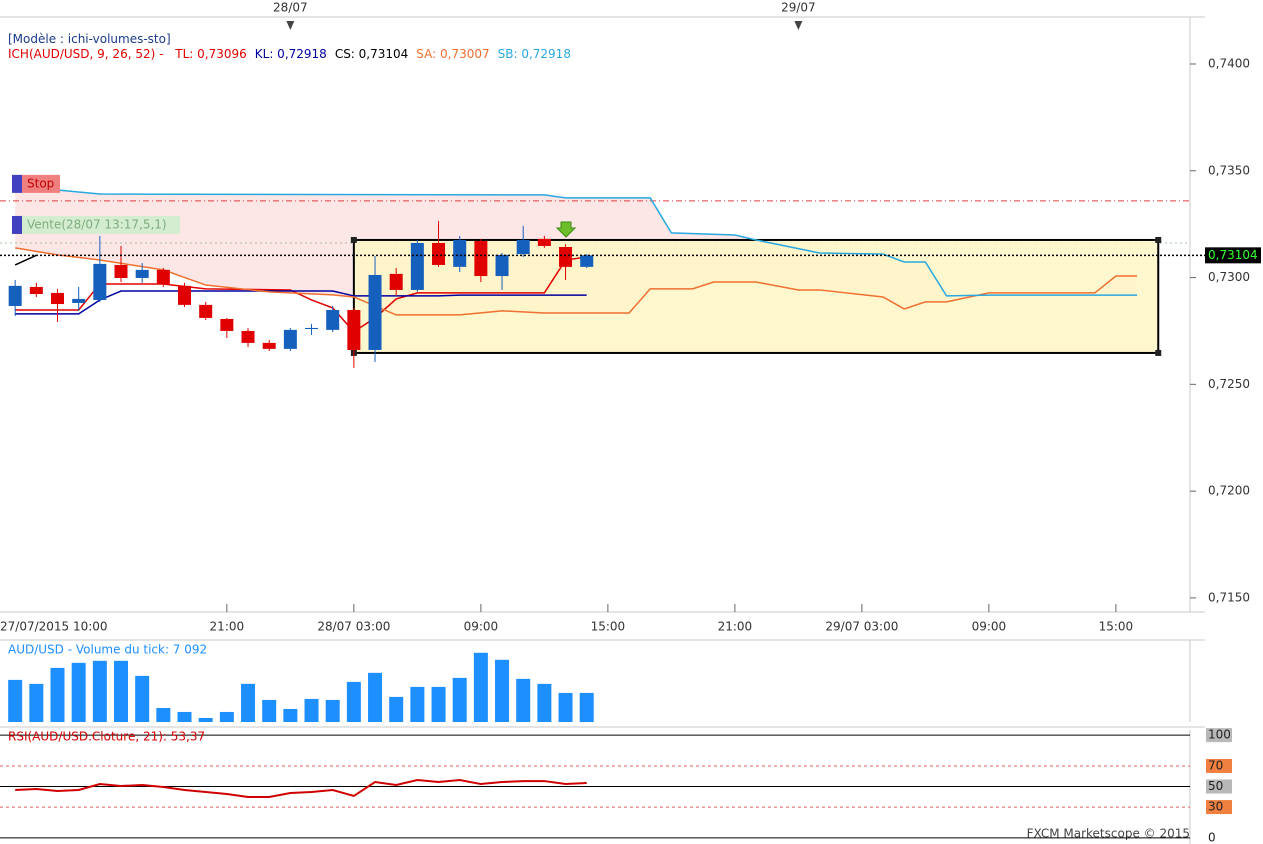 This screenshot has height=844, width=1263. What do you see at coordinates (106, 737) in the screenshot?
I see `panel-title: RSI(AUD/USD.Cloture, 21): 53,37` at bounding box center [106, 737].